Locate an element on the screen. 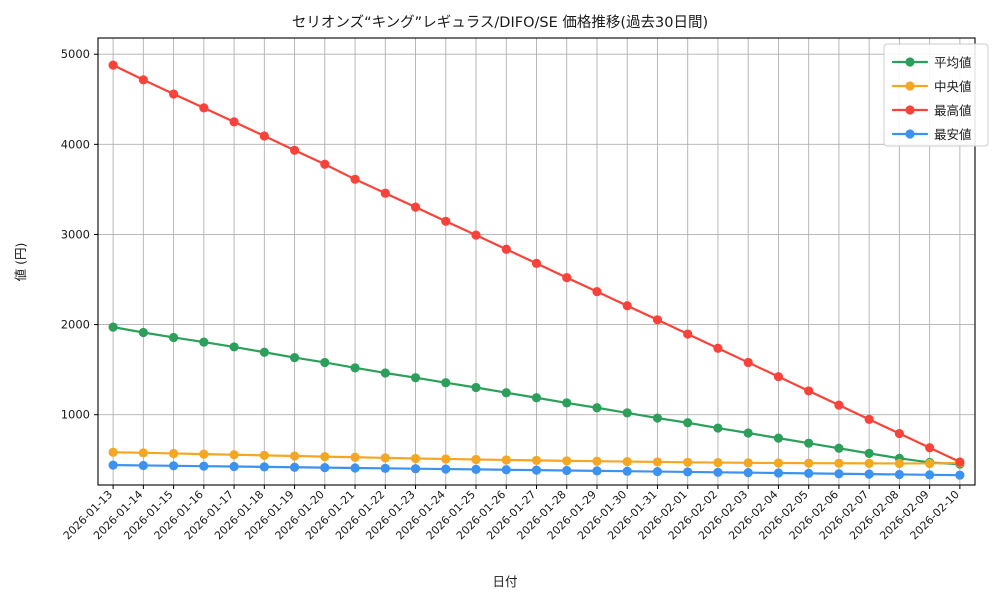 The image size is (1000, 600). x-axis-label: 日付 is located at coordinates (504, 581).